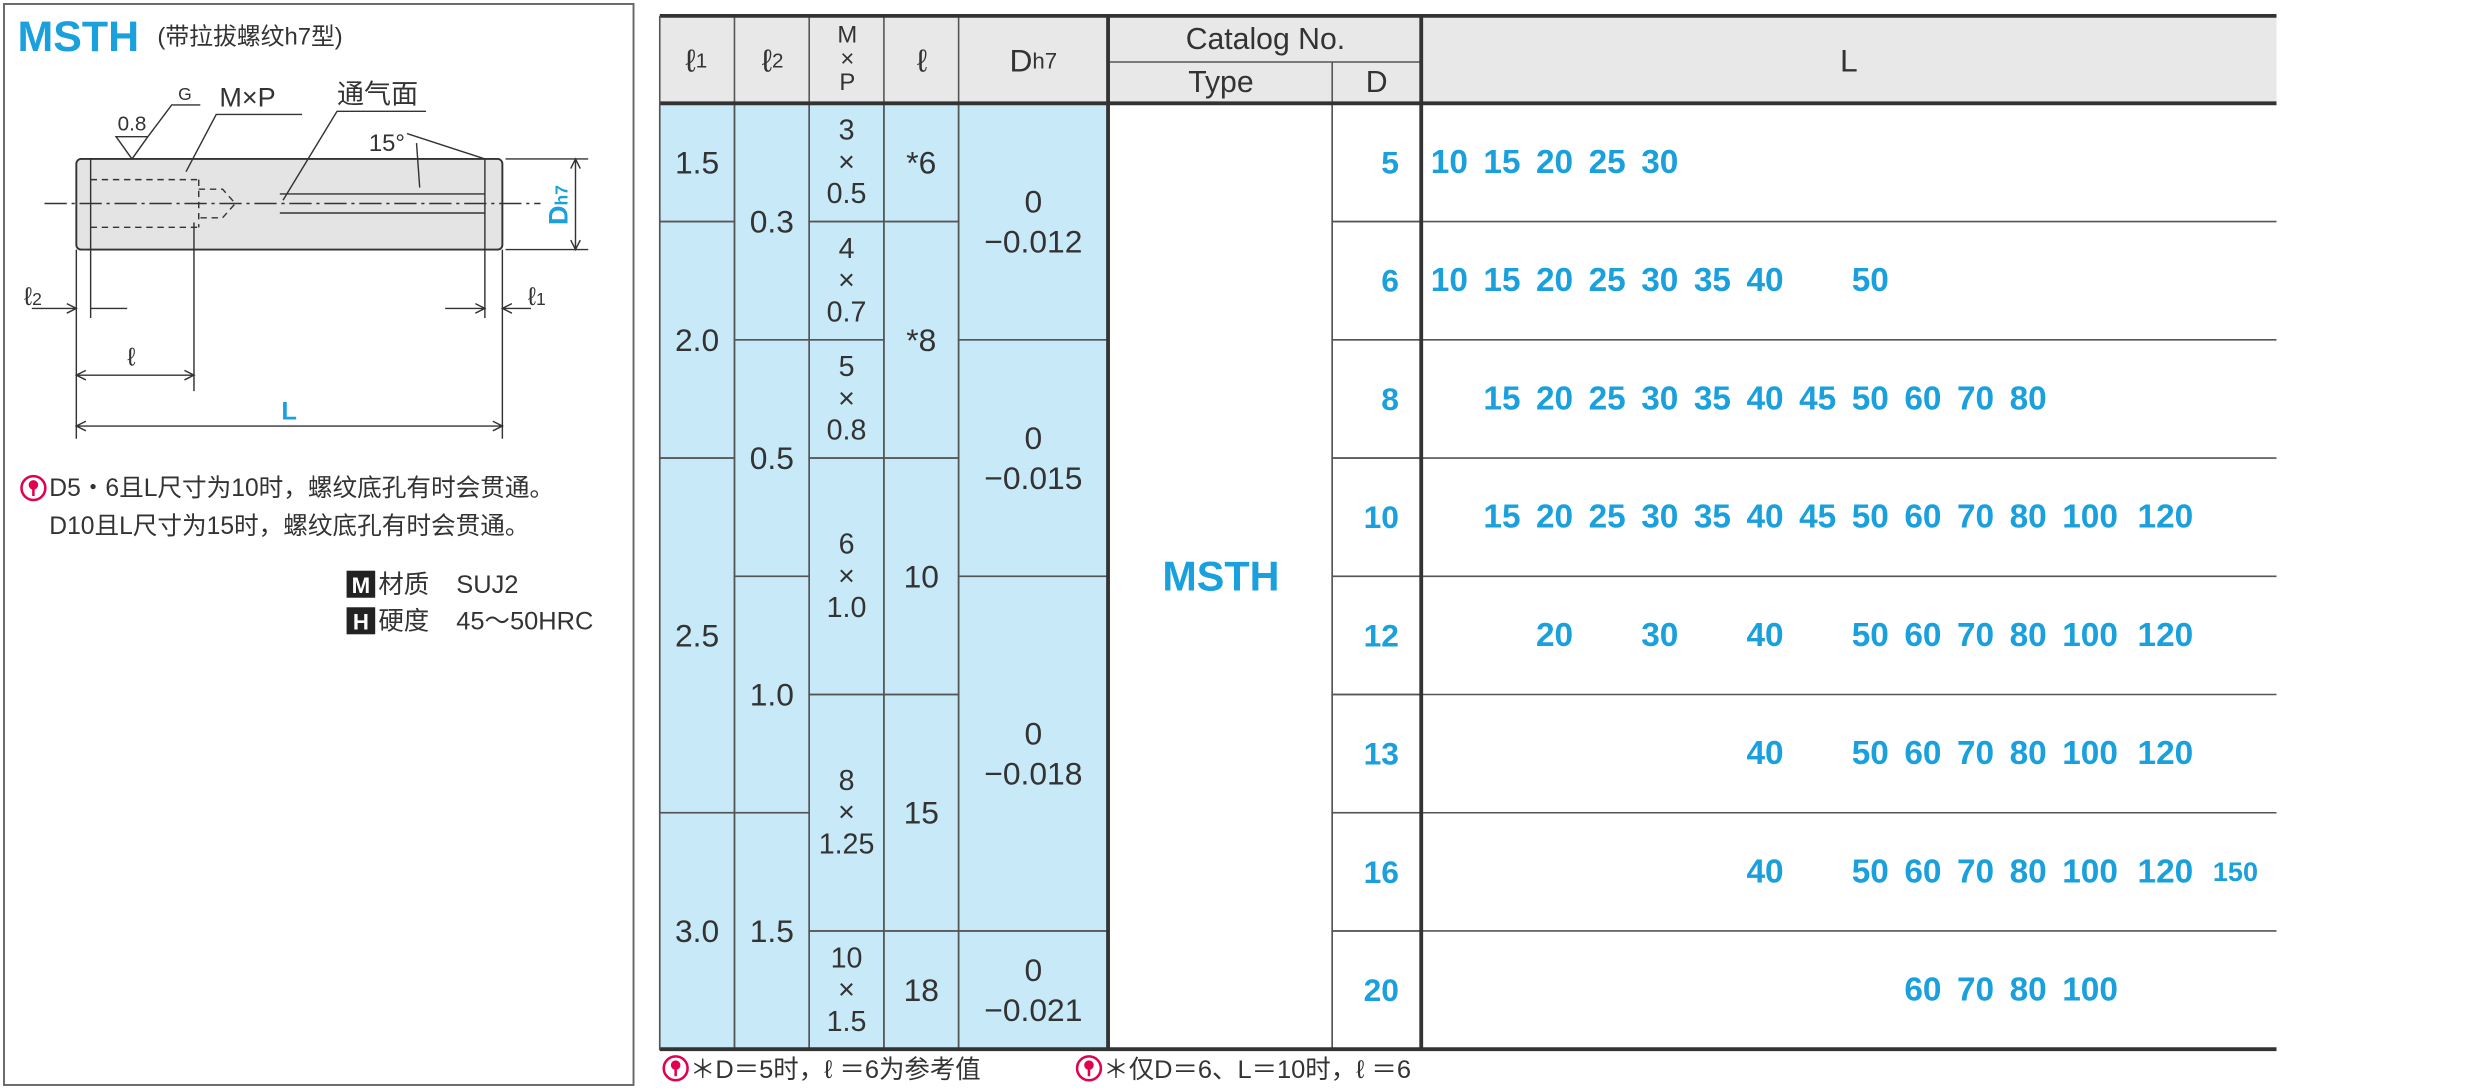  What do you see at coordinates (921, 813) in the screenshot?
I see `l-cell: 15` at bounding box center [921, 813].